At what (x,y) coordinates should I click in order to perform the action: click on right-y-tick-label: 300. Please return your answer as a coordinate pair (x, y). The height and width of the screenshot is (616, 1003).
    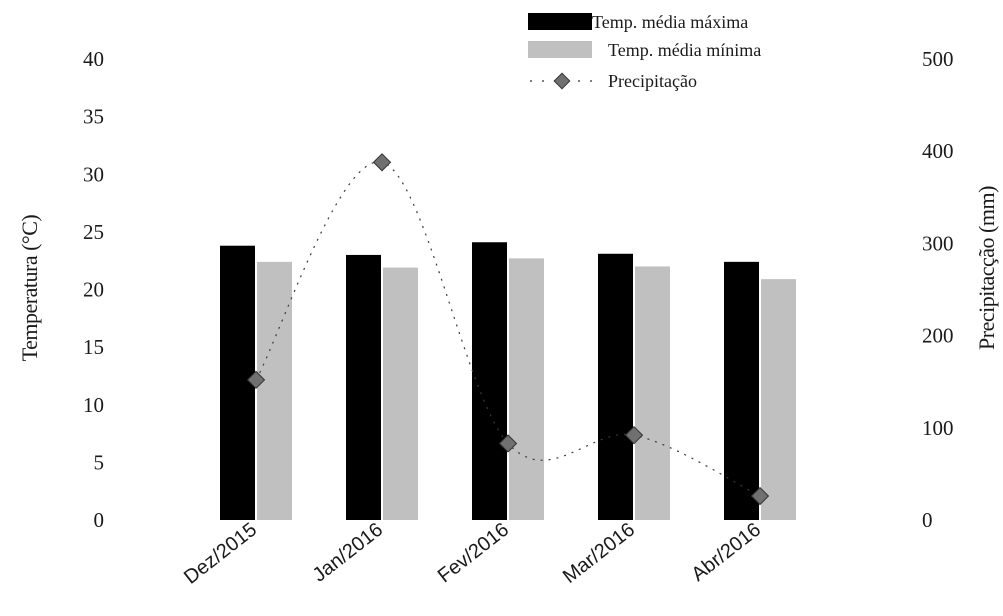
    Looking at the image, I should click on (938, 243).